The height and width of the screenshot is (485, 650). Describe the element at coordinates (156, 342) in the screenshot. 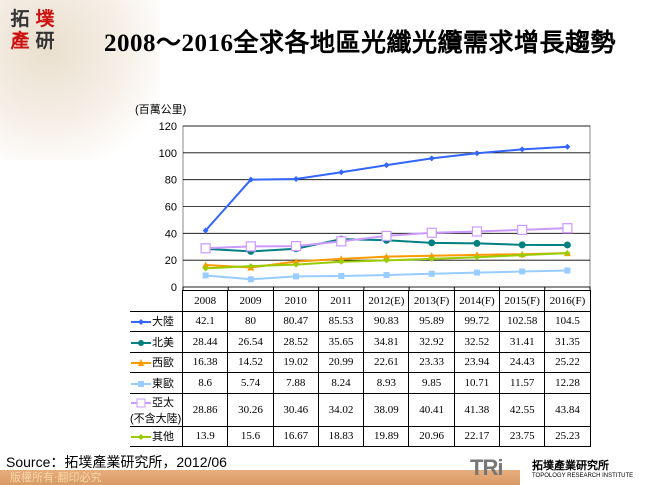

I see `legend-entry: 北美` at that location.